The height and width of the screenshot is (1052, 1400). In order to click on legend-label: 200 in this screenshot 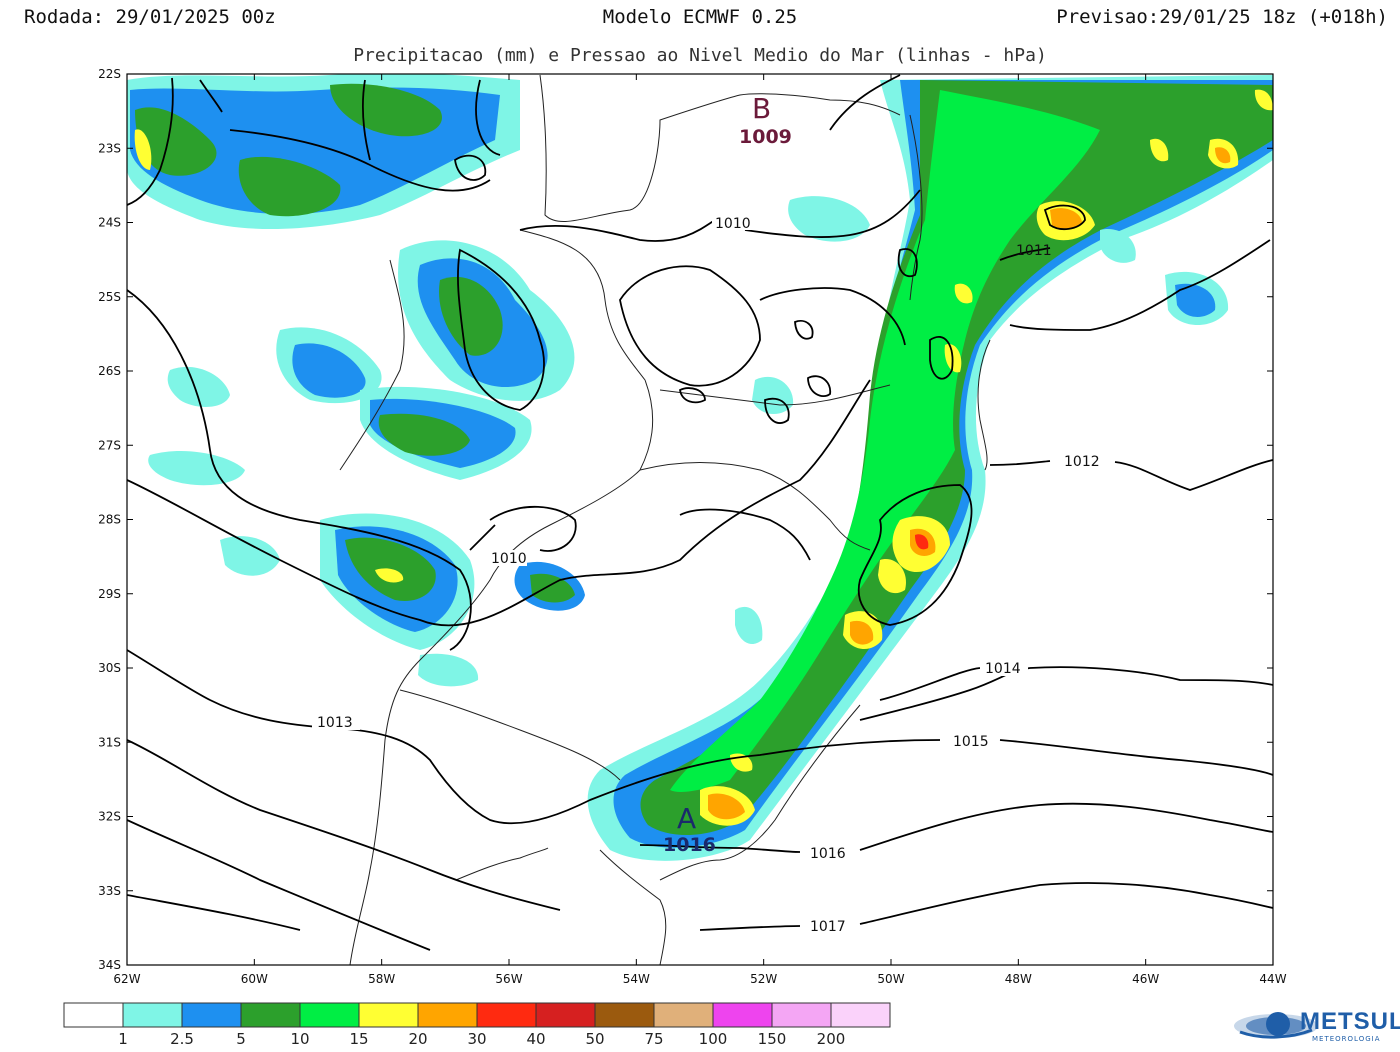, I will do `click(831, 1039)`.